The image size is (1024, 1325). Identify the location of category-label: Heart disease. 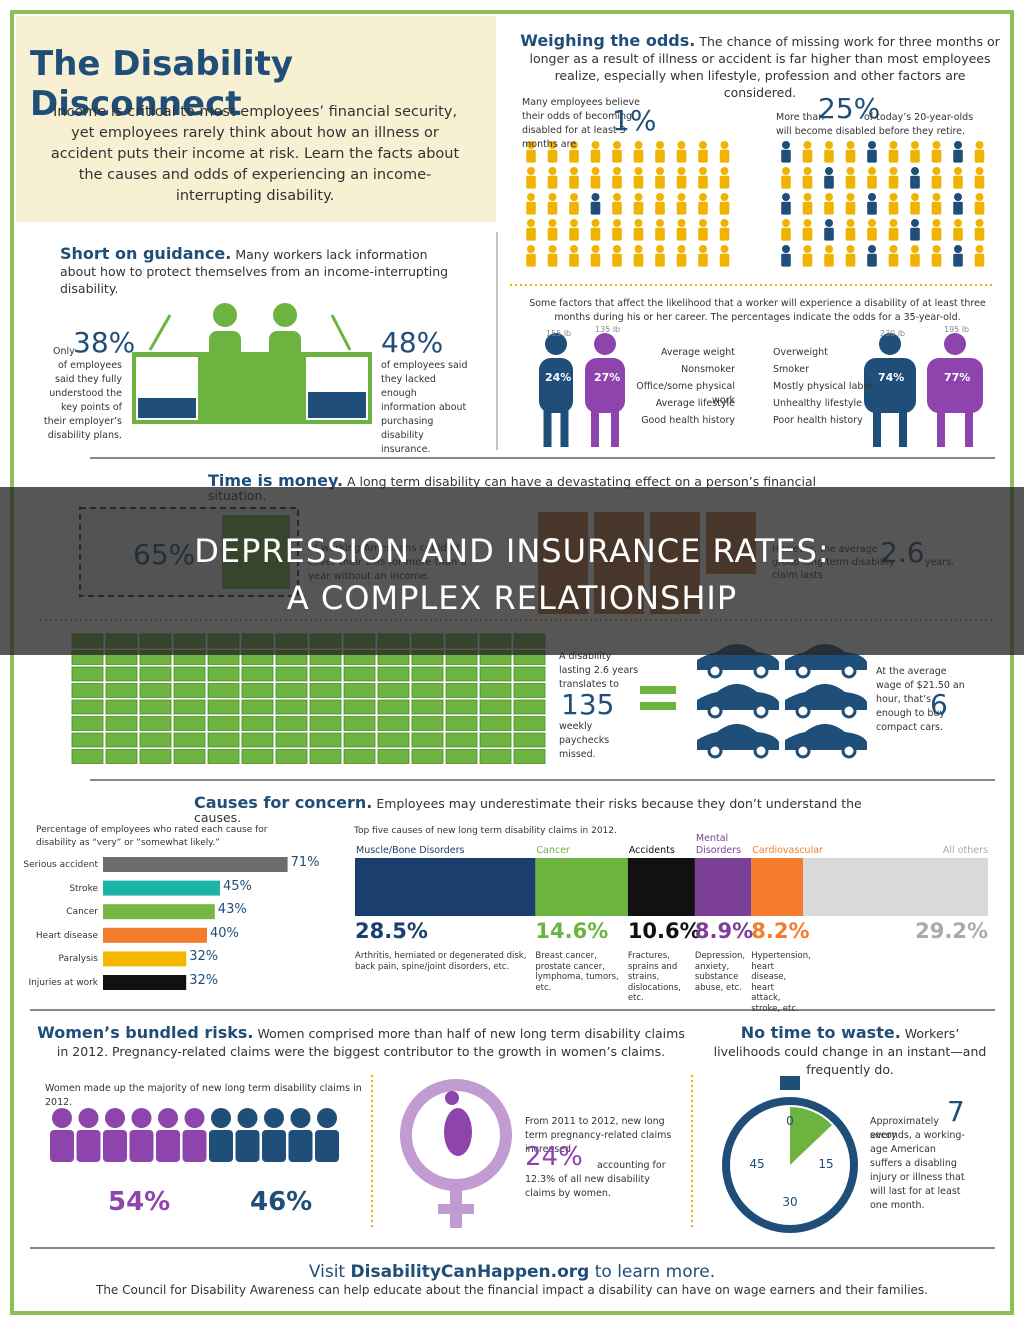
(66, 935).